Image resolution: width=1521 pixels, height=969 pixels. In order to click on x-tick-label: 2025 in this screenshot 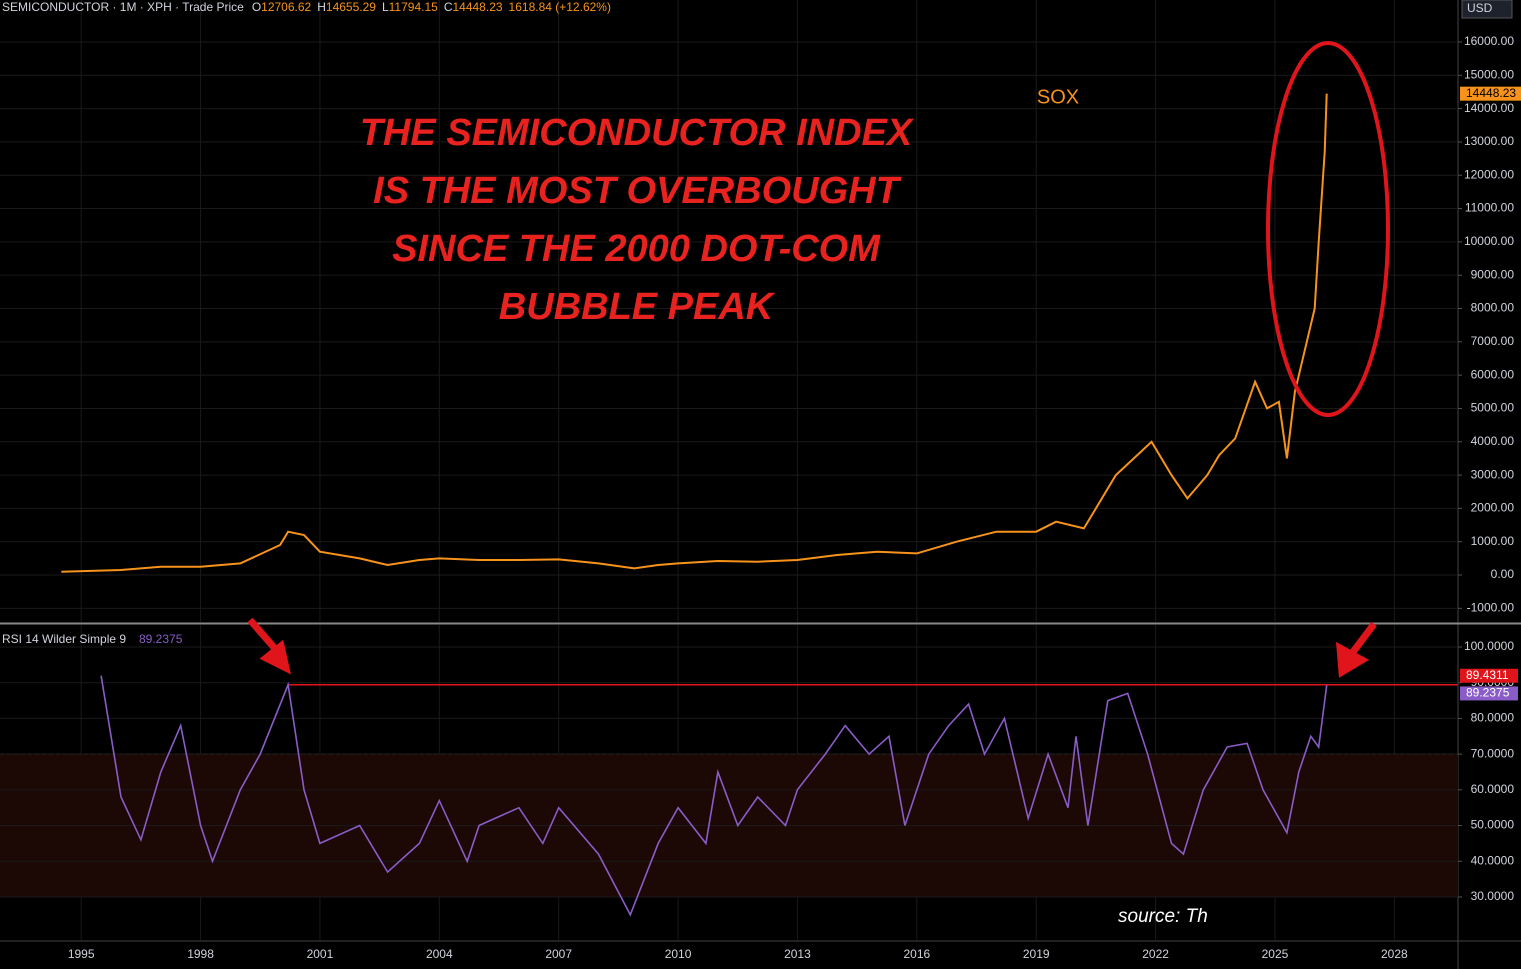, I will do `click(1275, 954)`.